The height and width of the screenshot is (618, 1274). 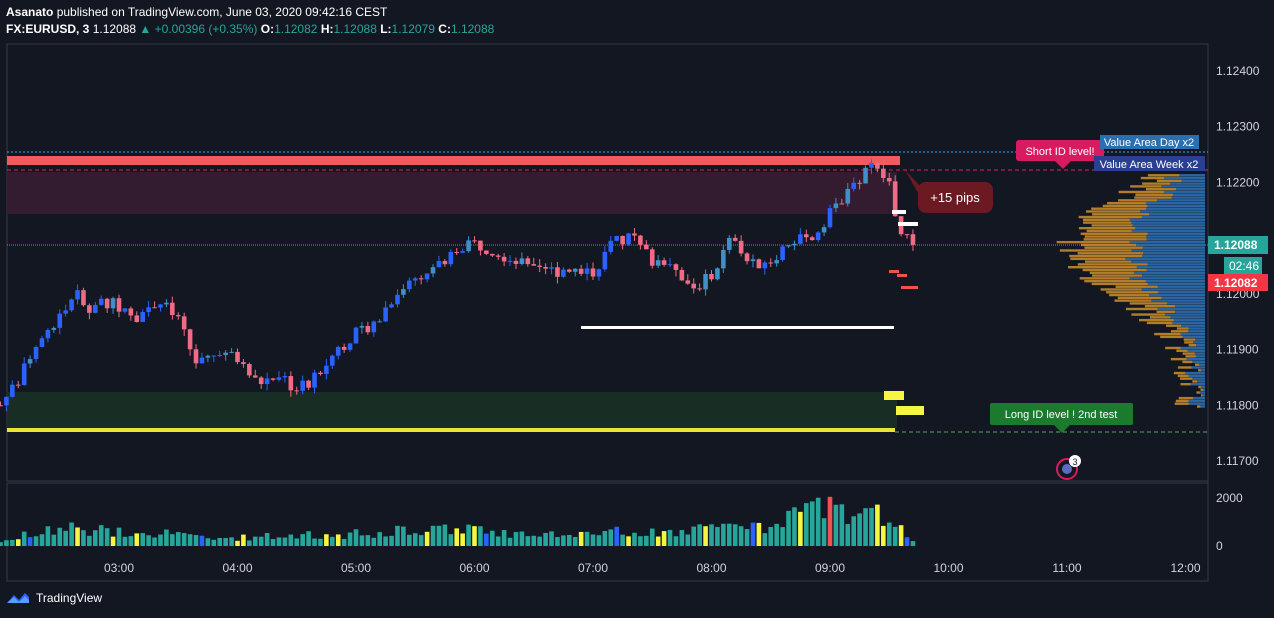 What do you see at coordinates (267, 29) in the screenshot?
I see `open-label: O:` at bounding box center [267, 29].